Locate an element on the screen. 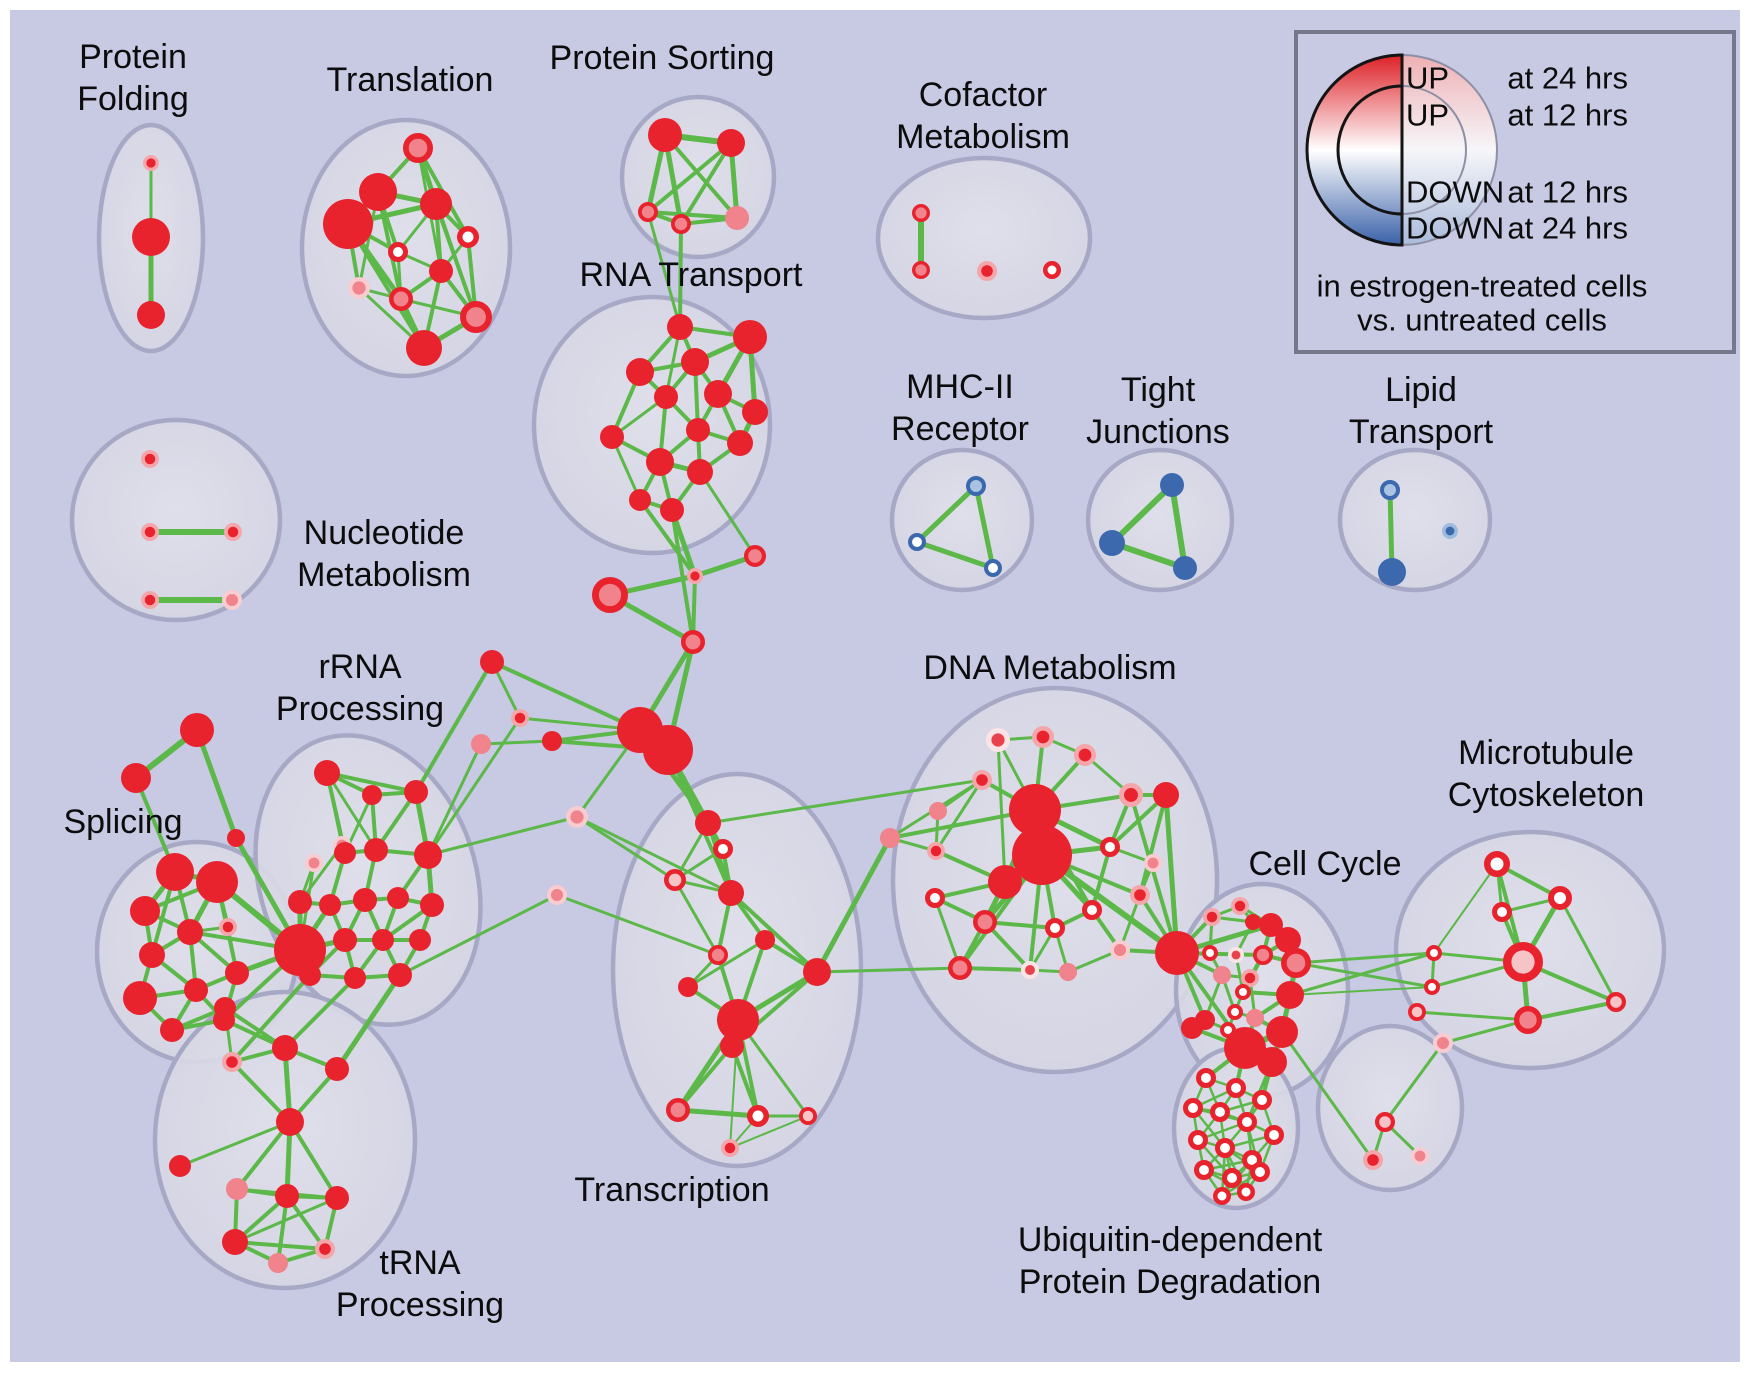 Image resolution: width=1750 pixels, height=1376 pixels. legend-entry-time: at 12 hrs is located at coordinates (1567, 192).